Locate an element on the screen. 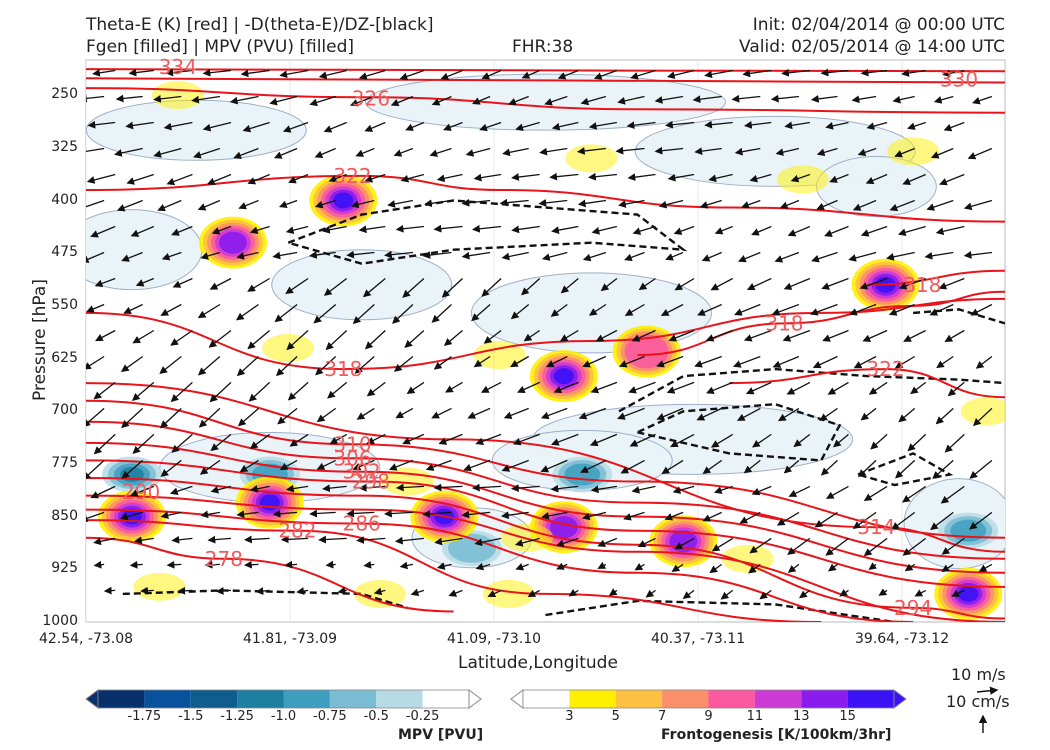  fgen-contour is located at coordinates (159, 586).